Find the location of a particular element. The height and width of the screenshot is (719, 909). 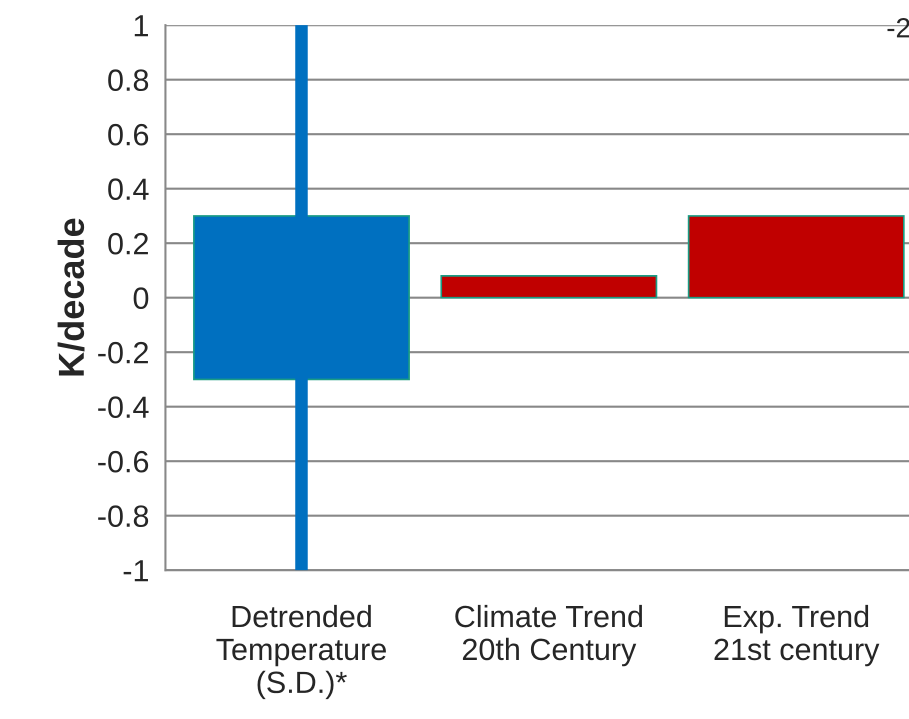

y-tick-label: -0.8 is located at coordinates (123, 516).